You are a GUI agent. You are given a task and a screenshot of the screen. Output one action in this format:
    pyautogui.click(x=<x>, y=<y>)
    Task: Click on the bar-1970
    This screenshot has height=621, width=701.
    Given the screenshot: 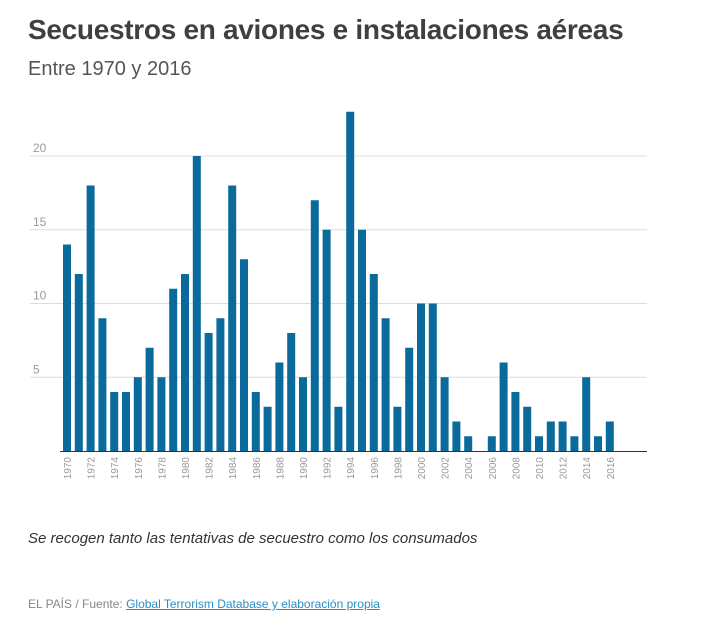 What is the action you would take?
    pyautogui.click(x=67, y=347)
    